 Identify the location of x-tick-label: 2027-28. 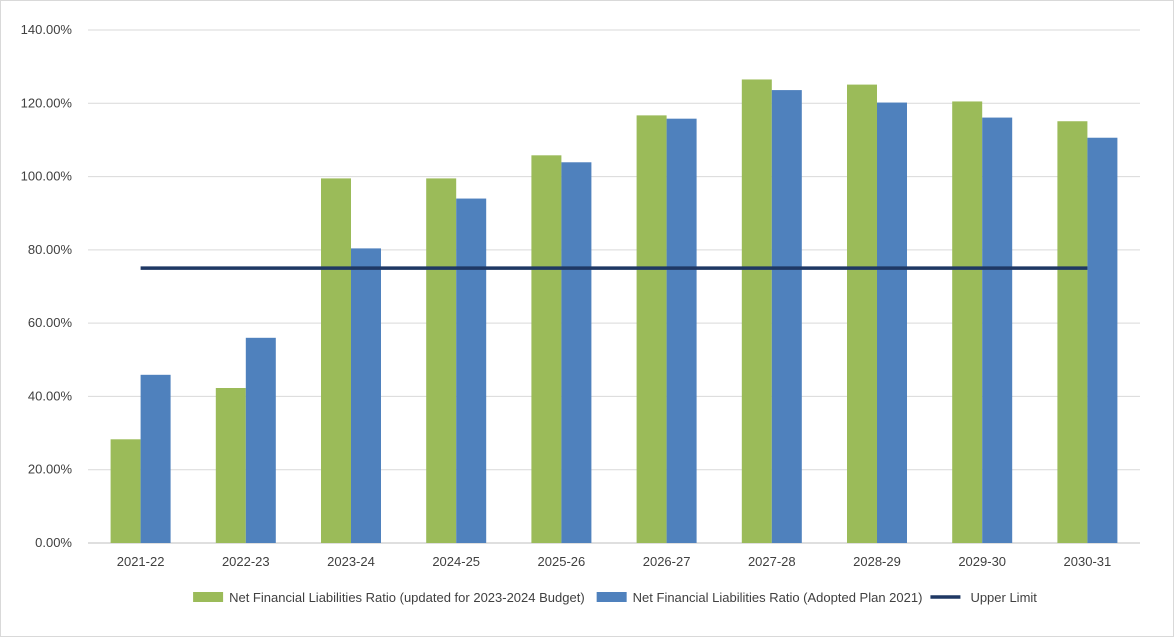
(772, 561).